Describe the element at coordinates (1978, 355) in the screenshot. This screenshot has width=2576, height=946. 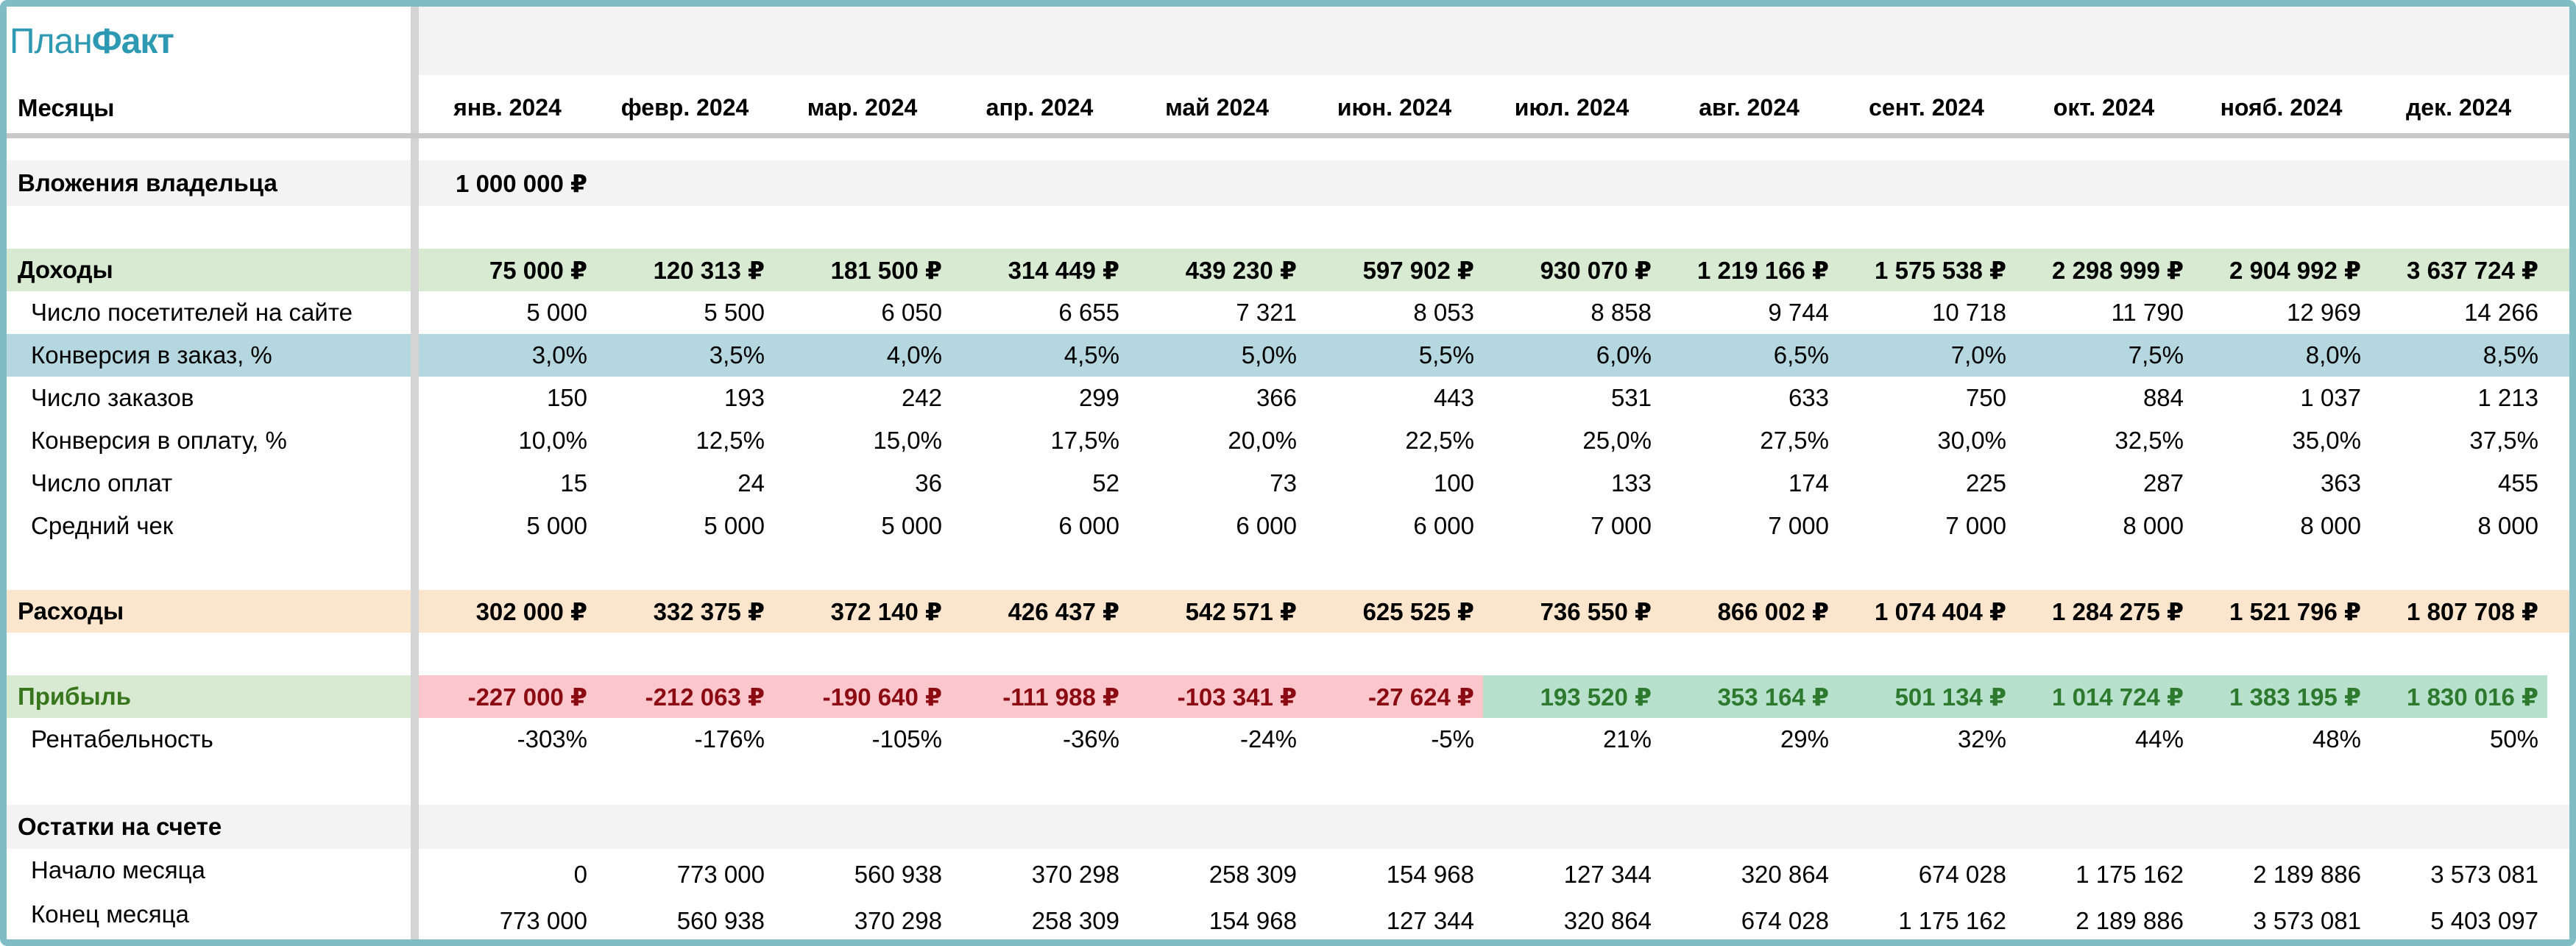
I see `value-cell: 7,0%` at that location.